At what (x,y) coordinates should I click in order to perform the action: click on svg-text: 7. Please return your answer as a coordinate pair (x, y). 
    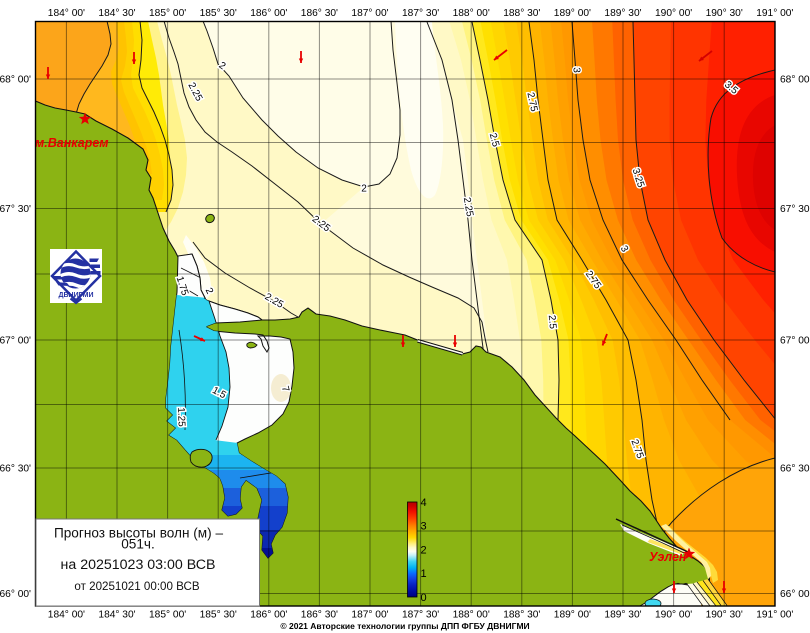
    Looking at the image, I should click on (285, 389).